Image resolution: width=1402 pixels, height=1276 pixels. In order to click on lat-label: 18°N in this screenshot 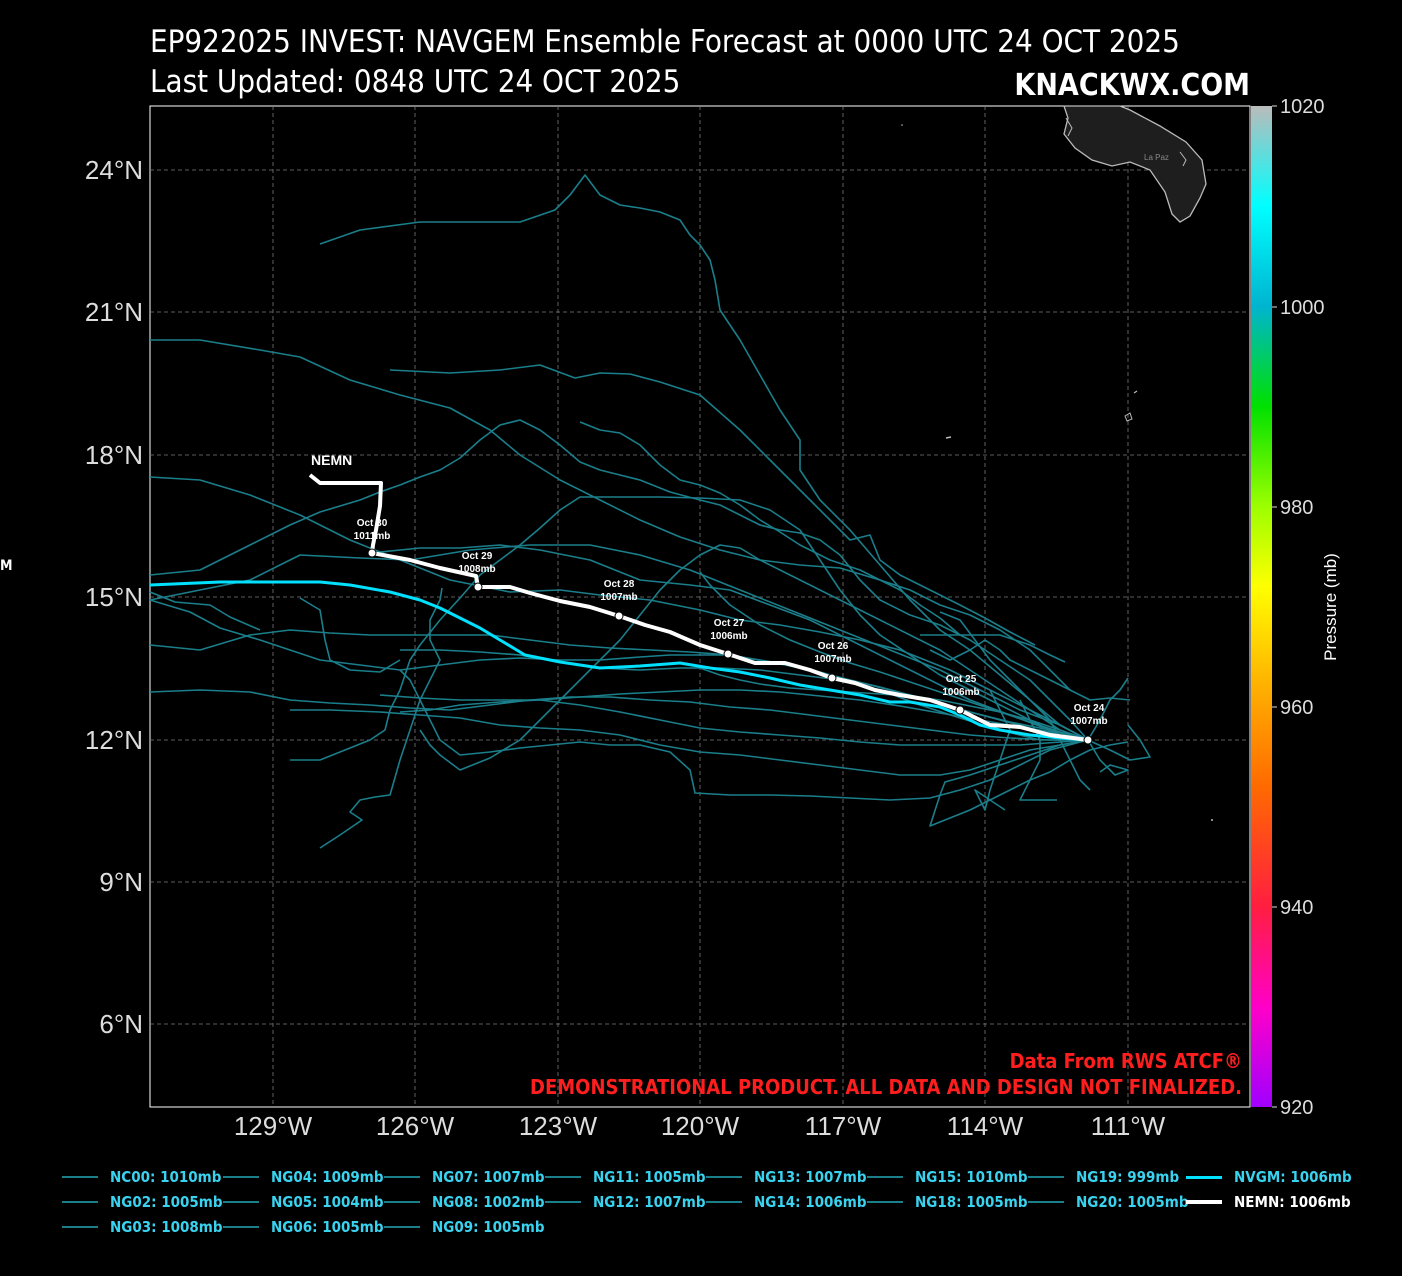, I will do `click(114, 455)`.